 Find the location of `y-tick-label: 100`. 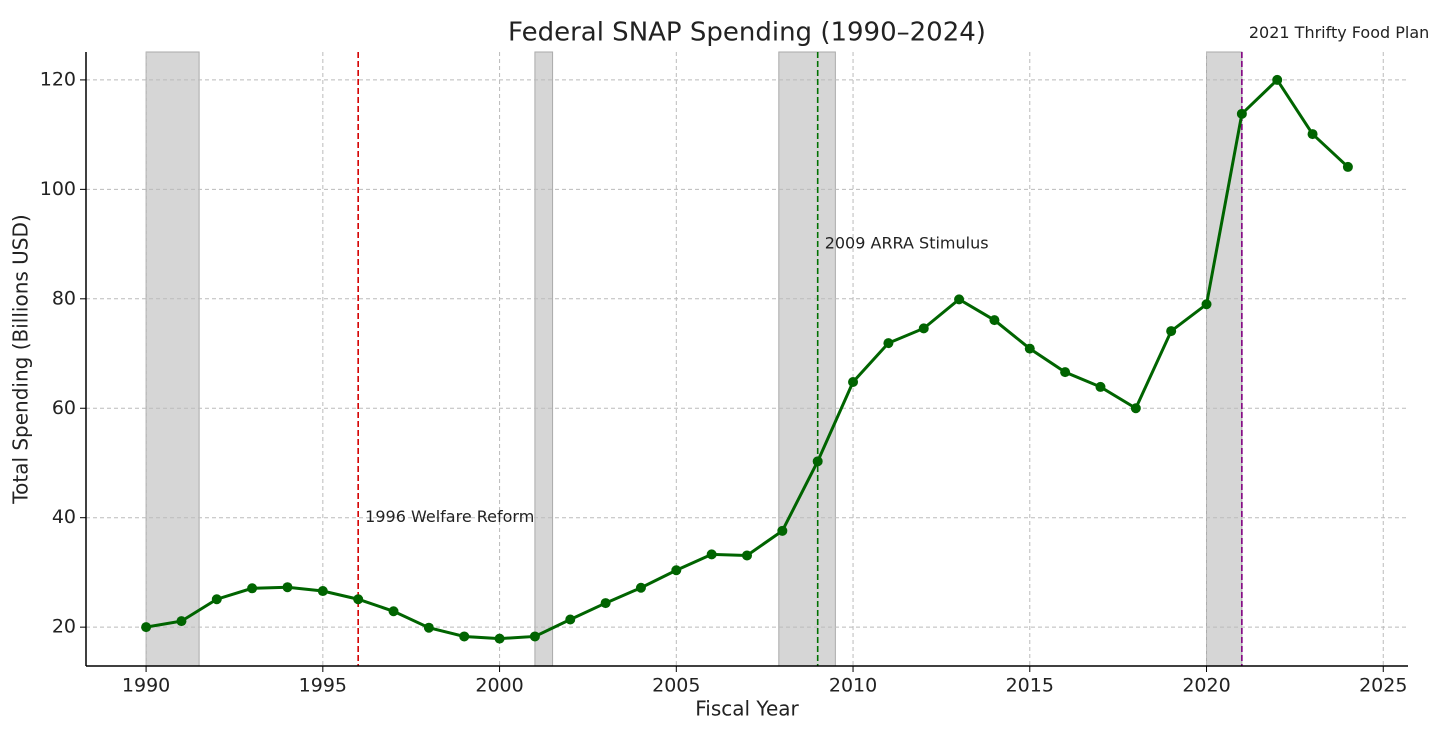

y-tick-label: 100 is located at coordinates (58, 189).